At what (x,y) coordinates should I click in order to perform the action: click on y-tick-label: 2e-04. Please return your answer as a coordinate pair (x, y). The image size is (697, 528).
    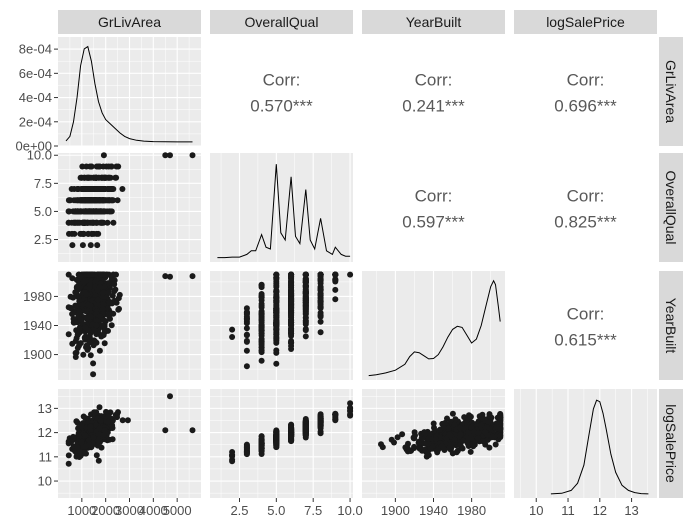
    Looking at the image, I should click on (35, 121).